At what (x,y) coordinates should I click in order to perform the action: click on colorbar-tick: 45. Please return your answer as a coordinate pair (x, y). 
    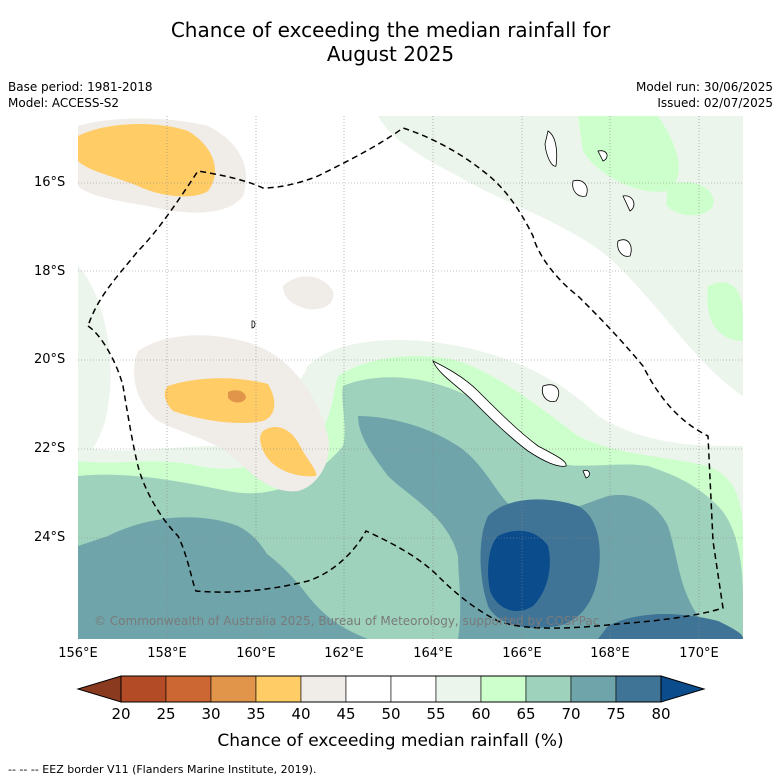
    Looking at the image, I should click on (346, 714).